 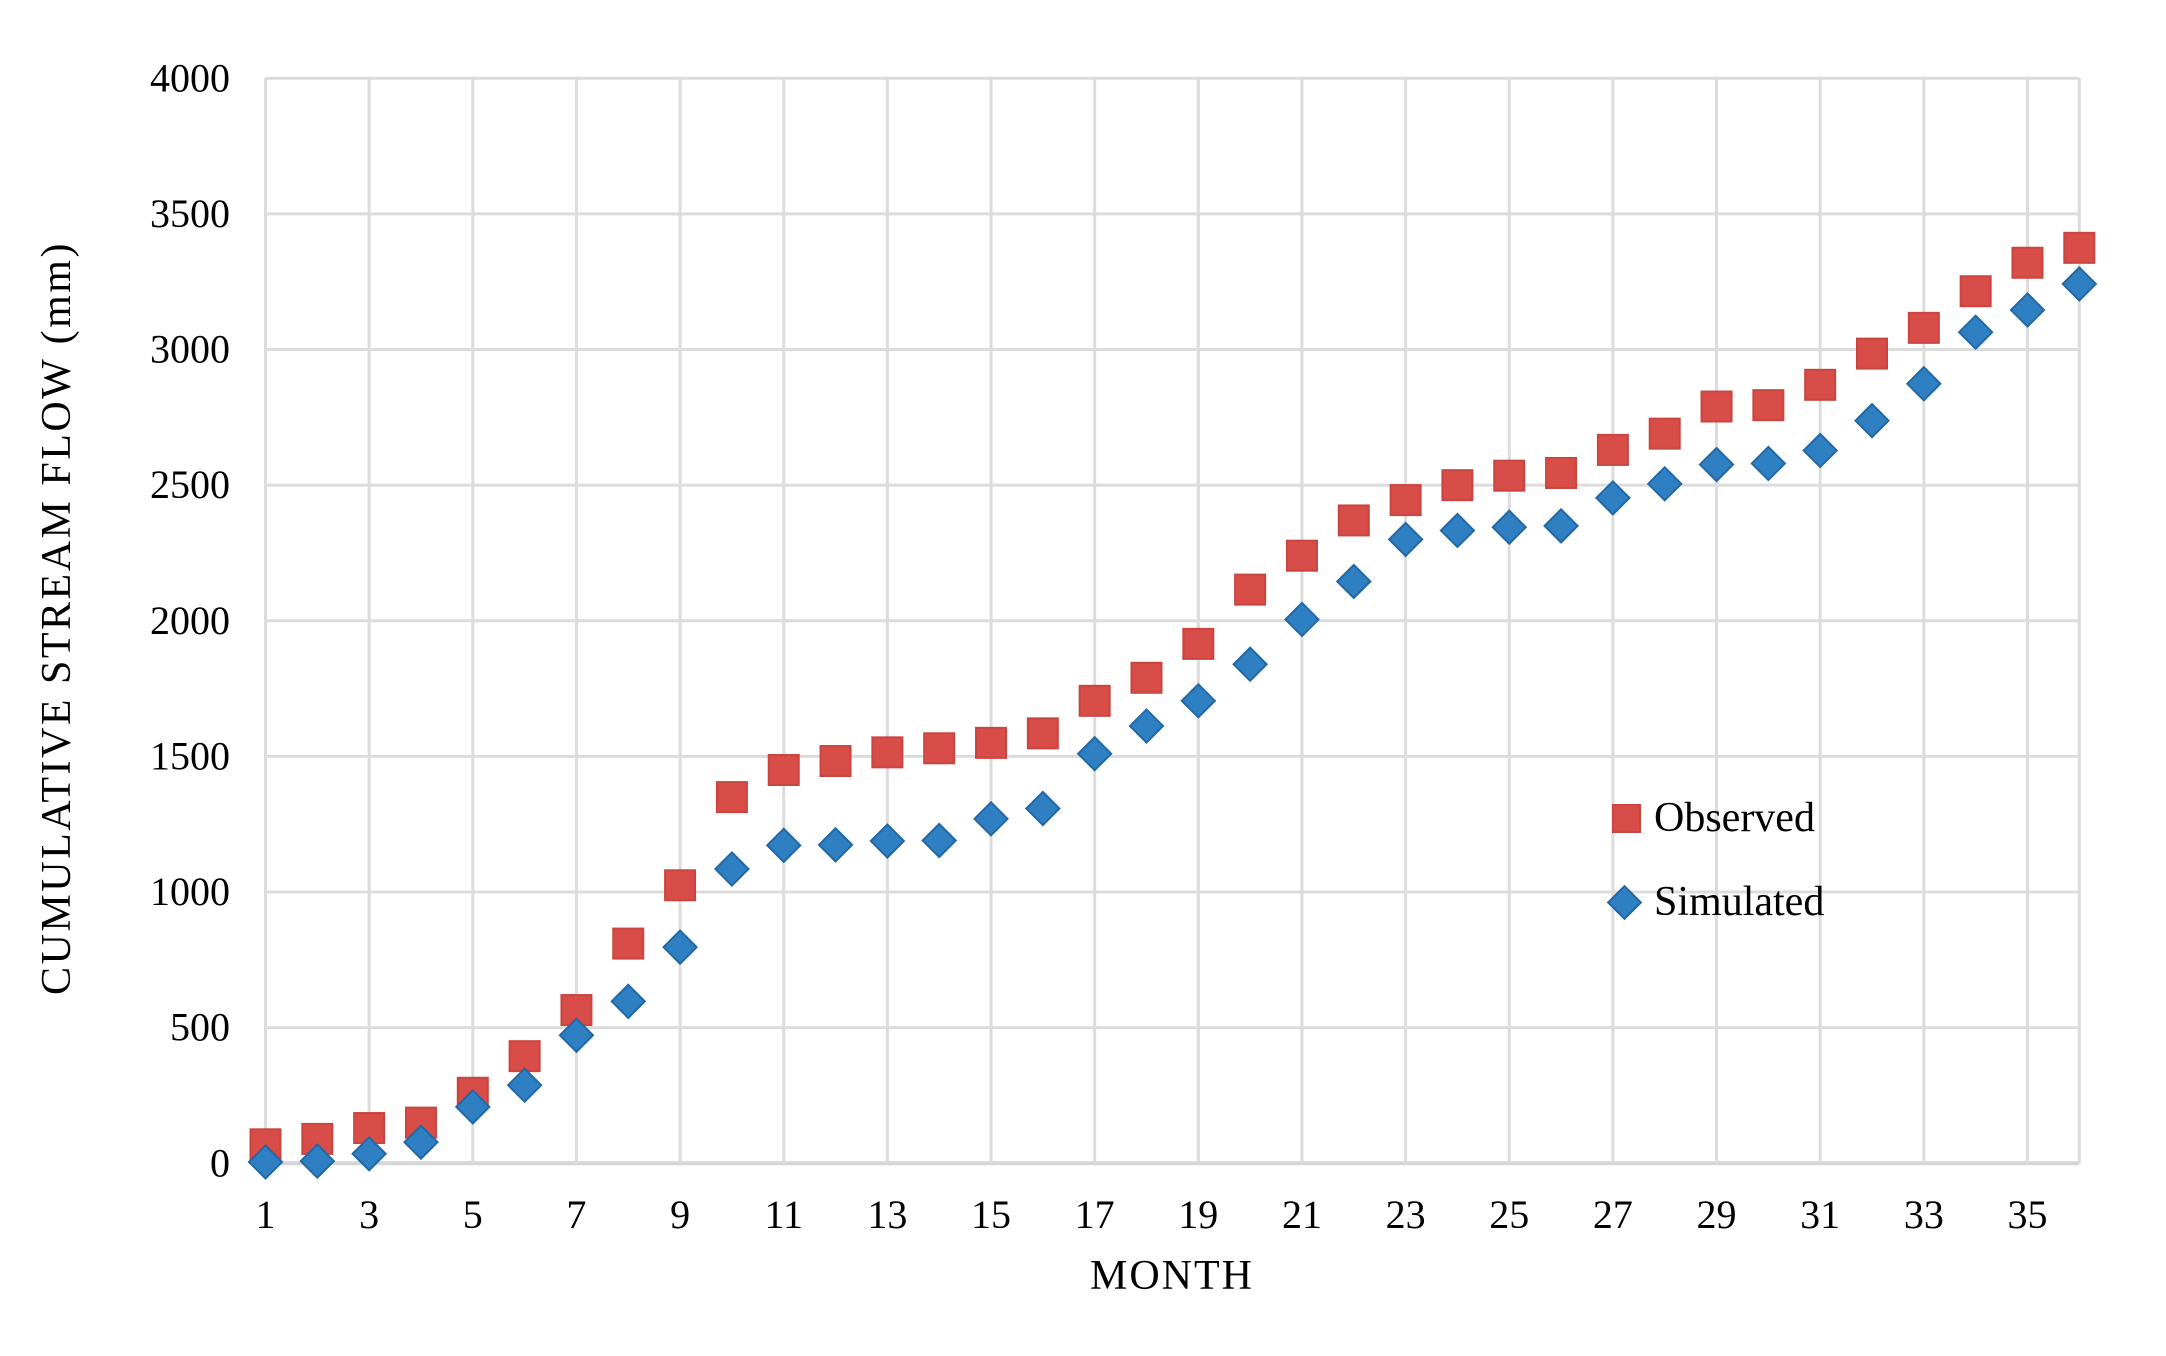 I want to click on legend: Observed Simulated, so click(x=1715, y=860).